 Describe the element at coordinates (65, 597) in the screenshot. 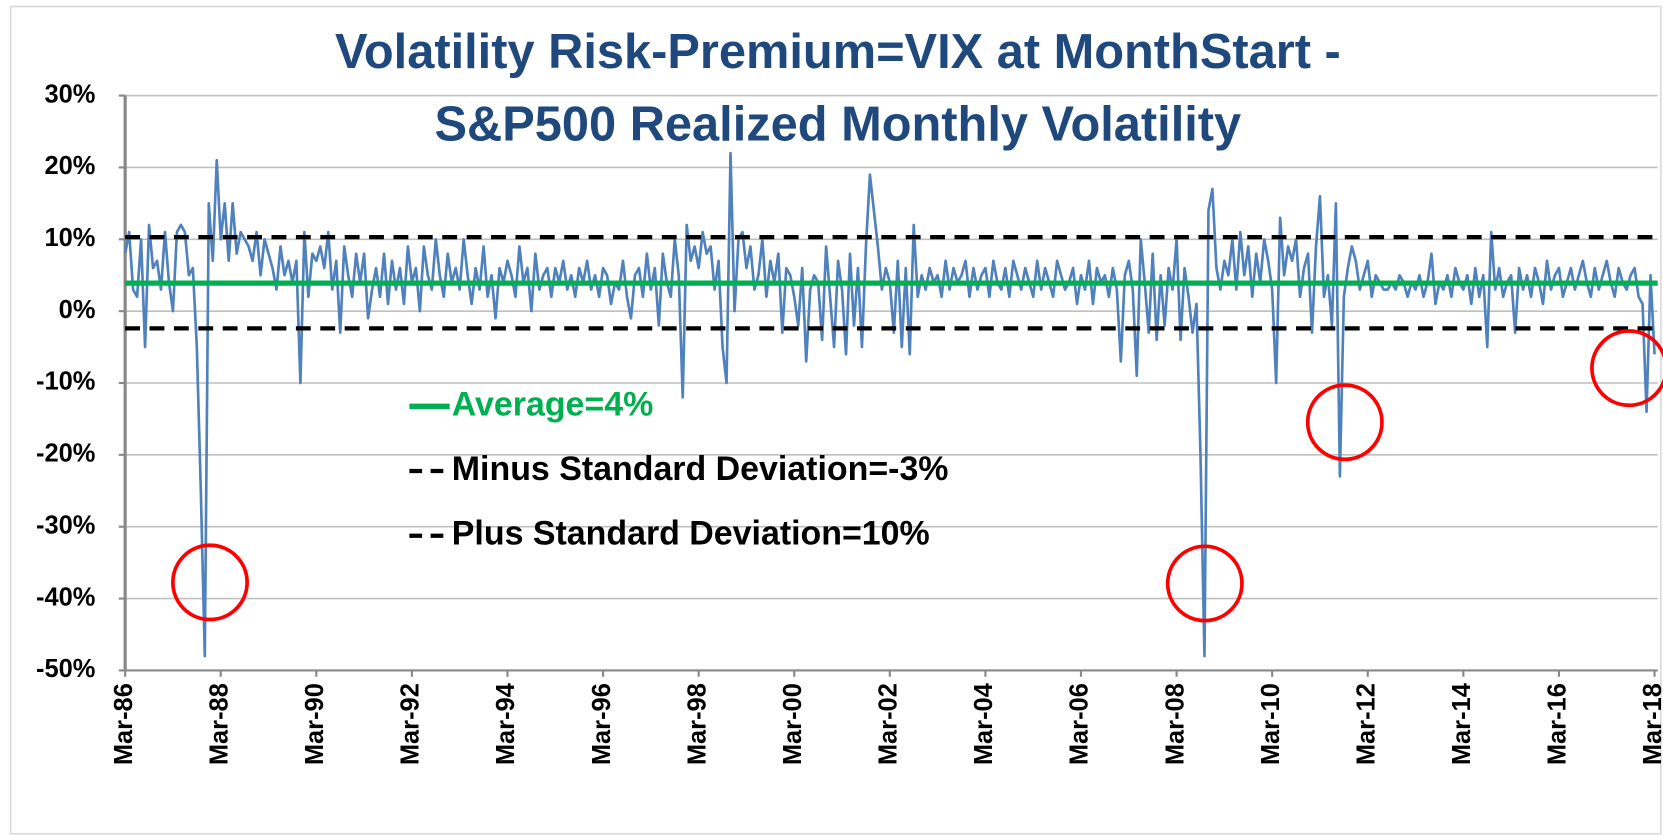

I see `y-tick-label: -40%` at that location.